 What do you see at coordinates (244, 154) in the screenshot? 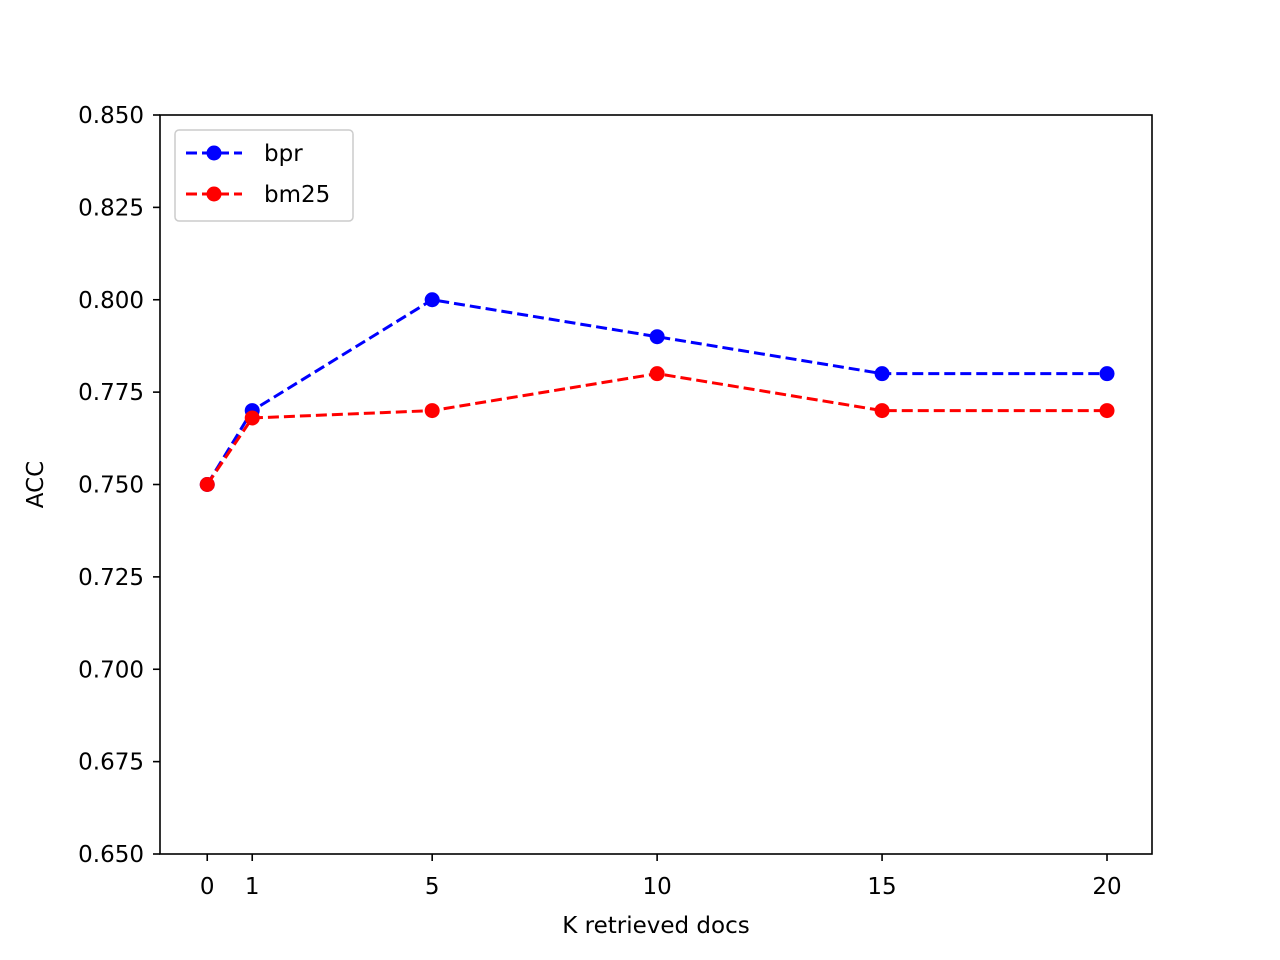
I see `legend-item-bpr: bpr` at bounding box center [244, 154].